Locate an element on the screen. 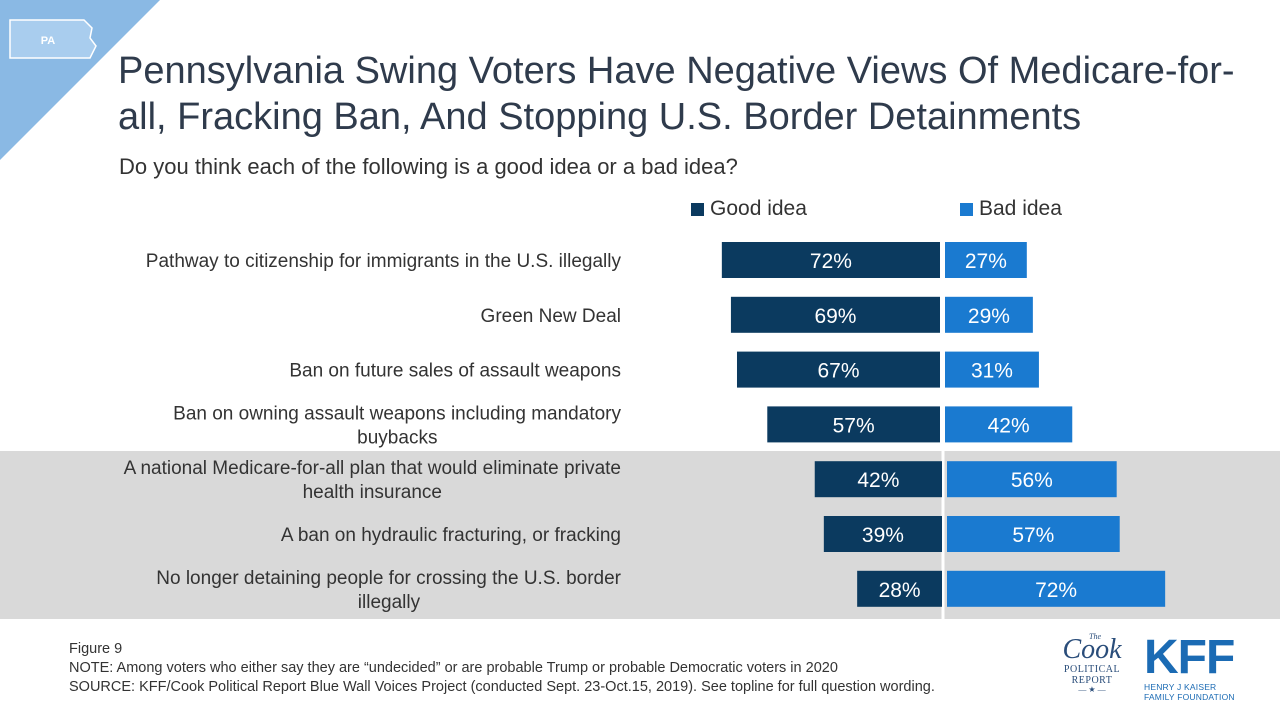 This screenshot has height=720, width=1280. pennsylvania-outline-icon is located at coordinates (53, 39).